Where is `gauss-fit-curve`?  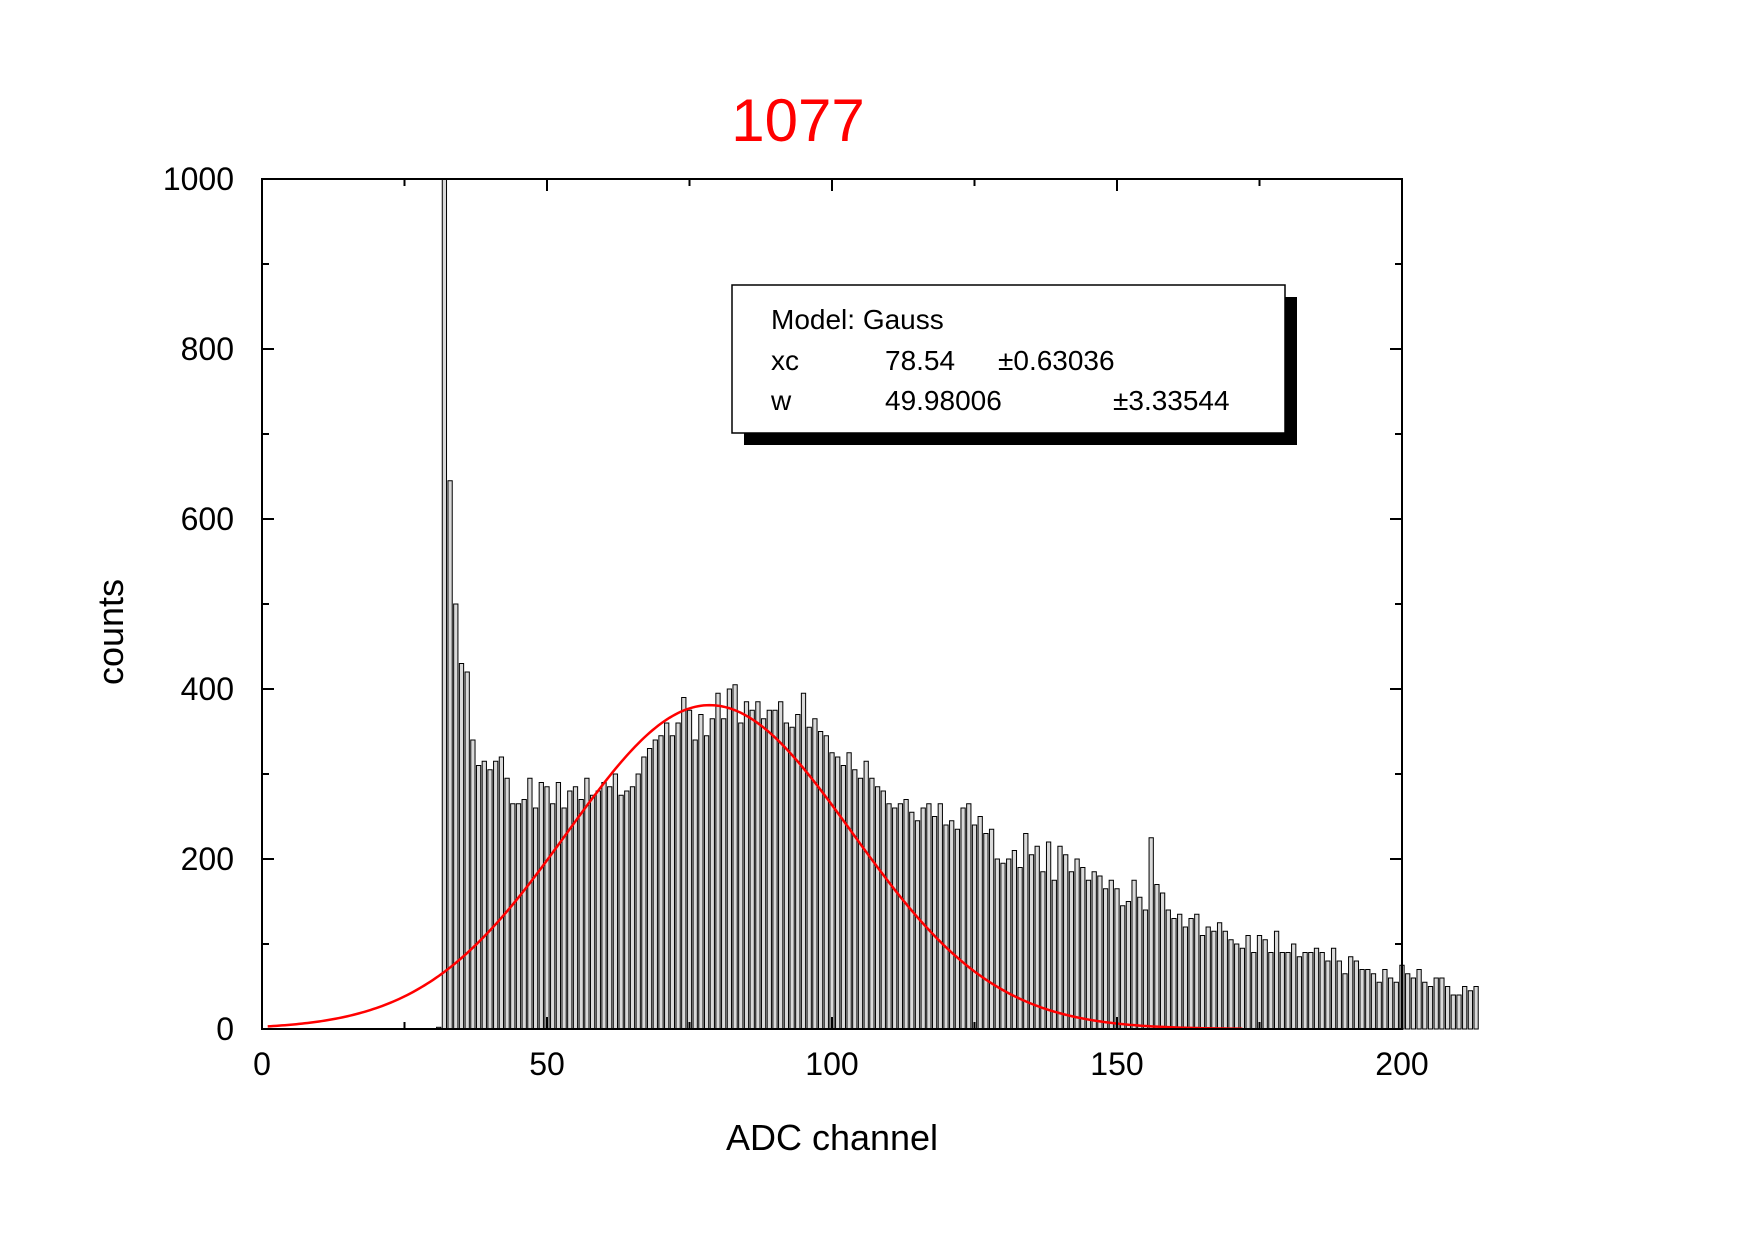
gauss-fit-curve is located at coordinates (755, 866).